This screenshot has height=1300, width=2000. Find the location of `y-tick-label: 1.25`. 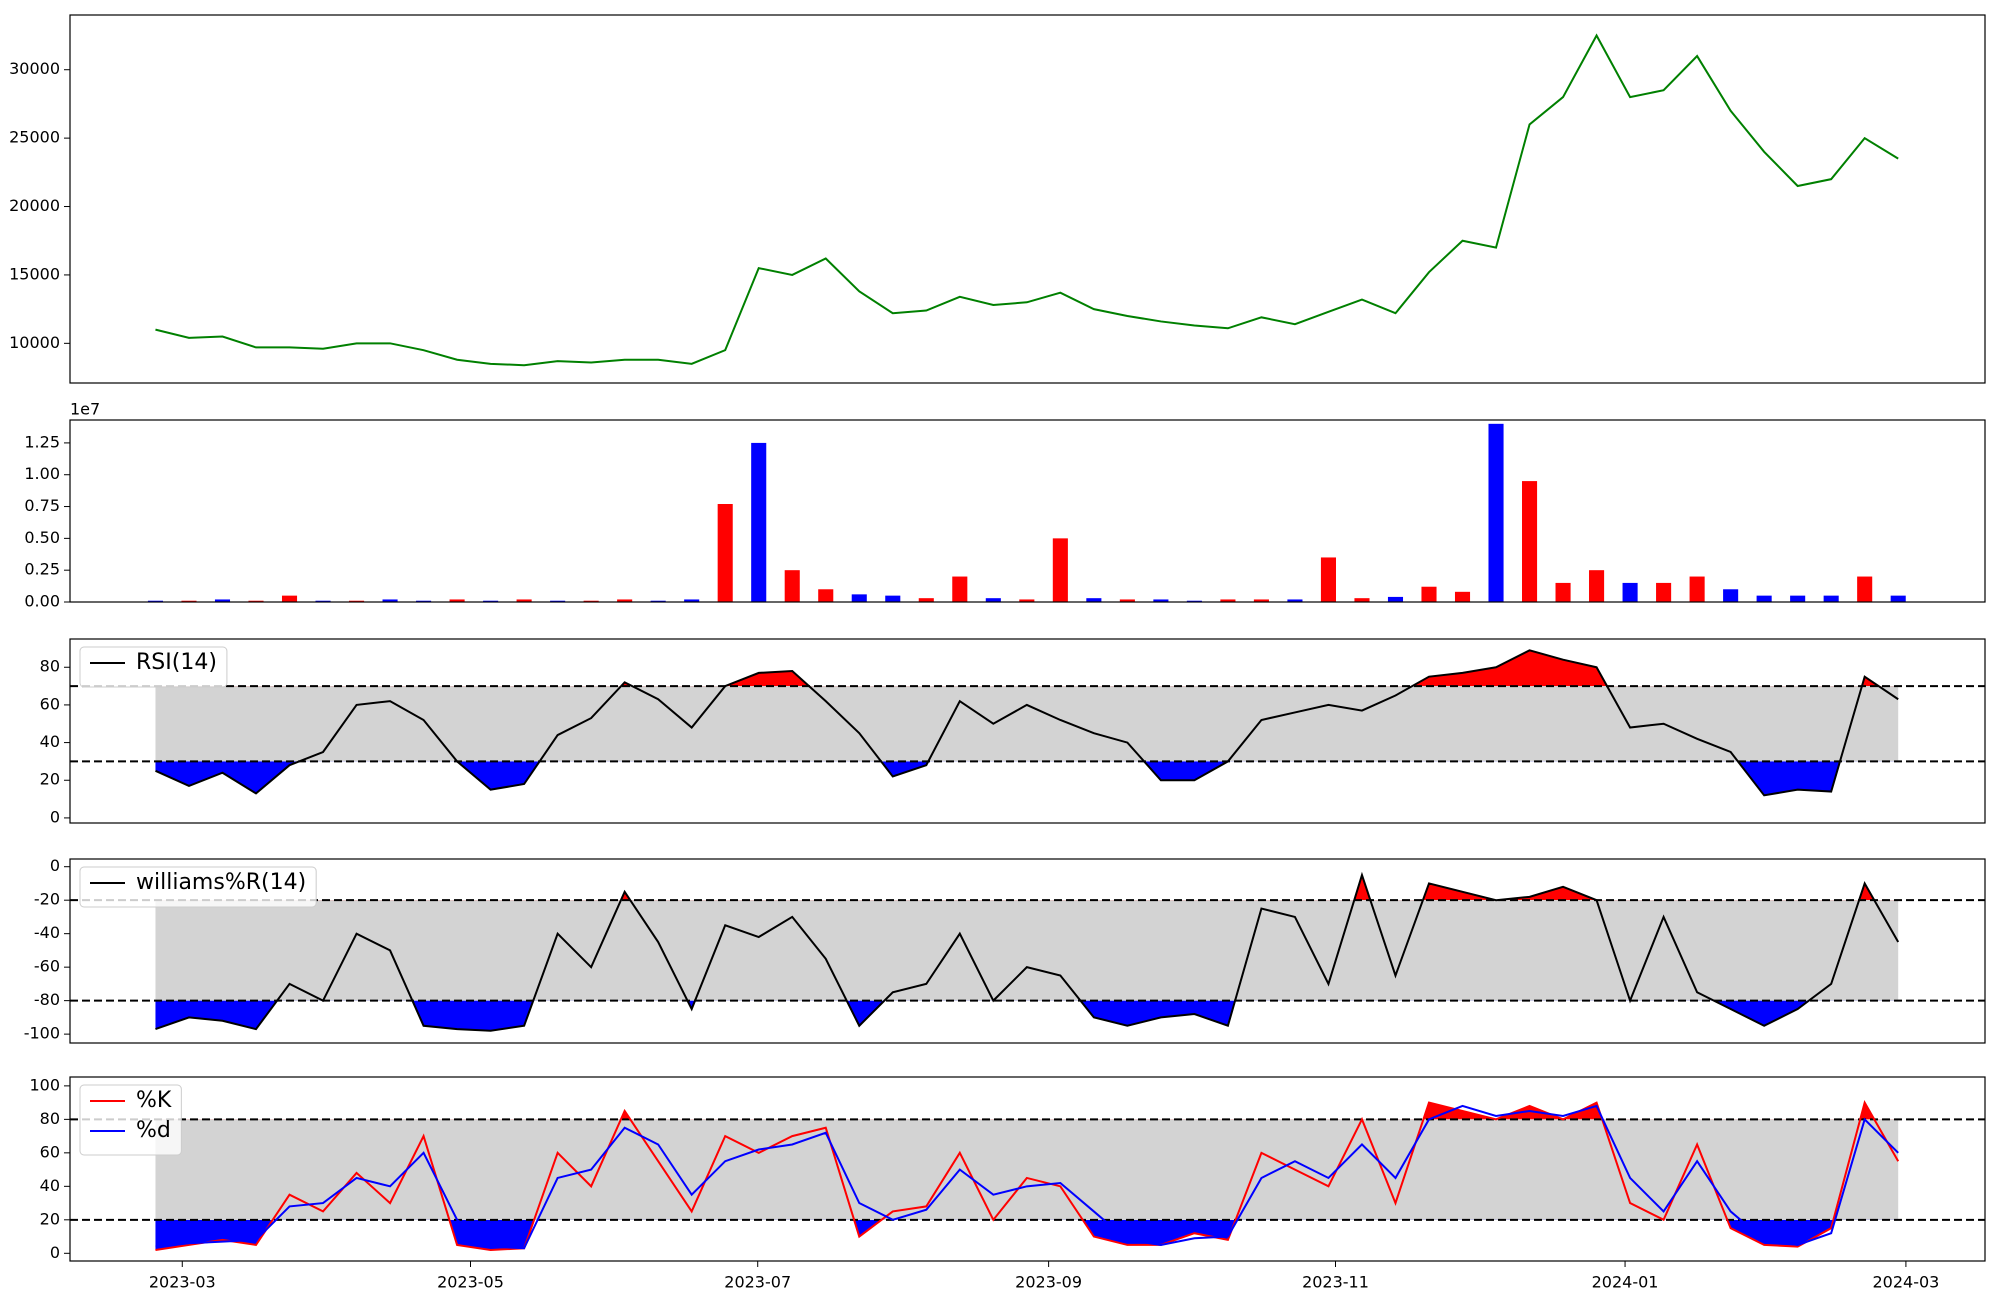

y-tick-label: 1.25 is located at coordinates (42, 441).